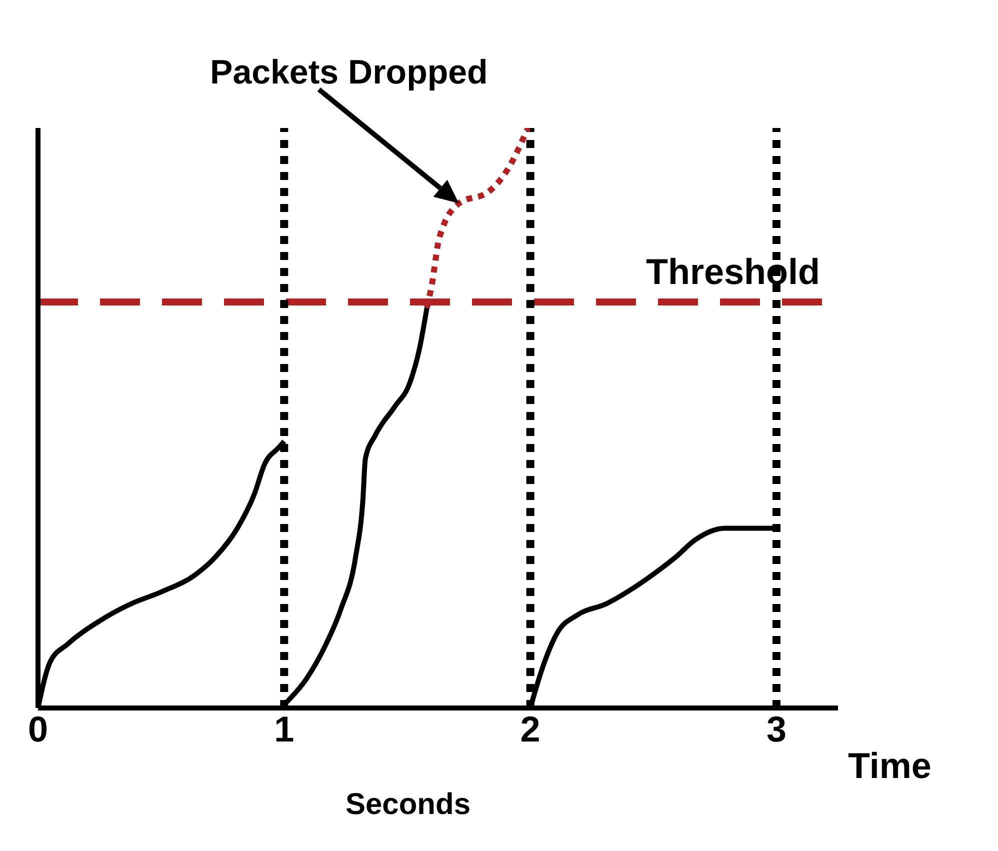 The width and height of the screenshot is (998, 851). What do you see at coordinates (530, 729) in the screenshot?
I see `x-tick-label: 2` at bounding box center [530, 729].